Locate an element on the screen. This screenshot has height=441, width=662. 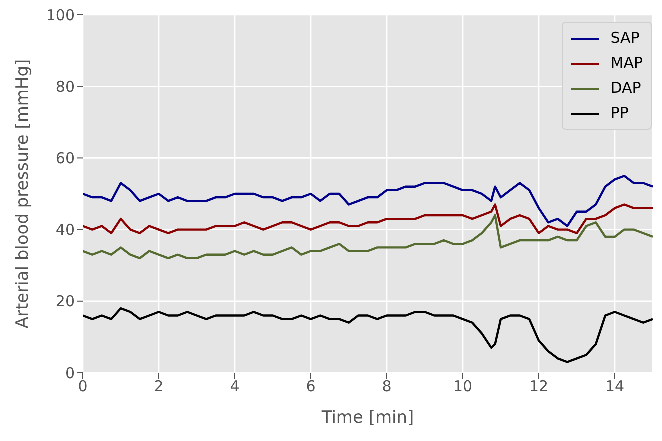
y-axis-title: Arterial blood pressure [mmHg] is located at coordinates (23, 194).